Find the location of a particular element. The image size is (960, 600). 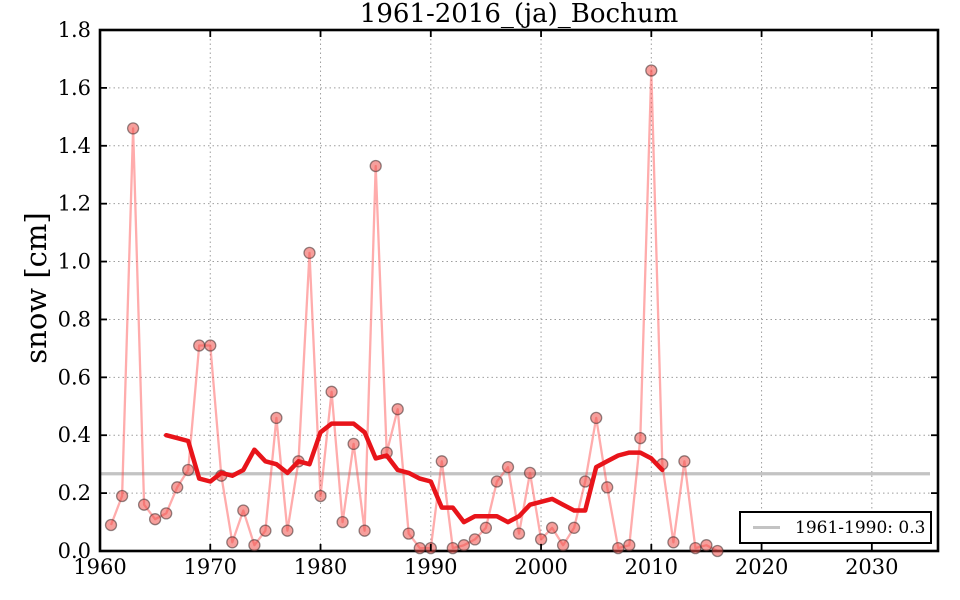

y-tick-label: 0.2 is located at coordinates (74, 493).